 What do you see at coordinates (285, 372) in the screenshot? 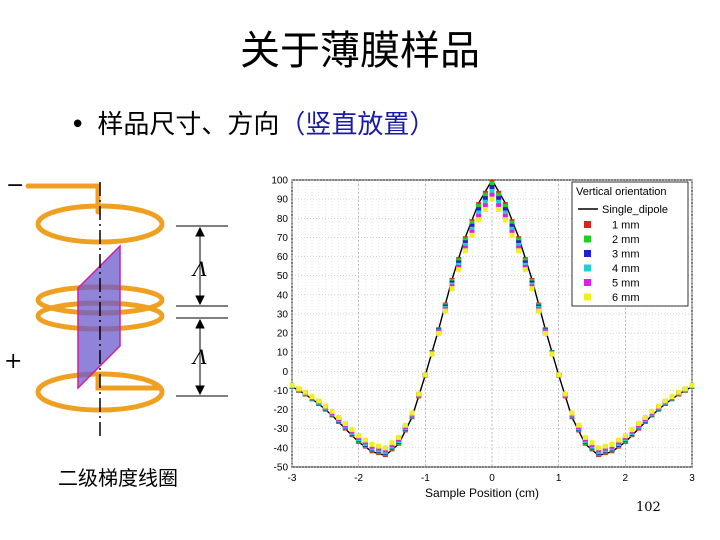
I see `y-tick-label: 0` at bounding box center [285, 372].